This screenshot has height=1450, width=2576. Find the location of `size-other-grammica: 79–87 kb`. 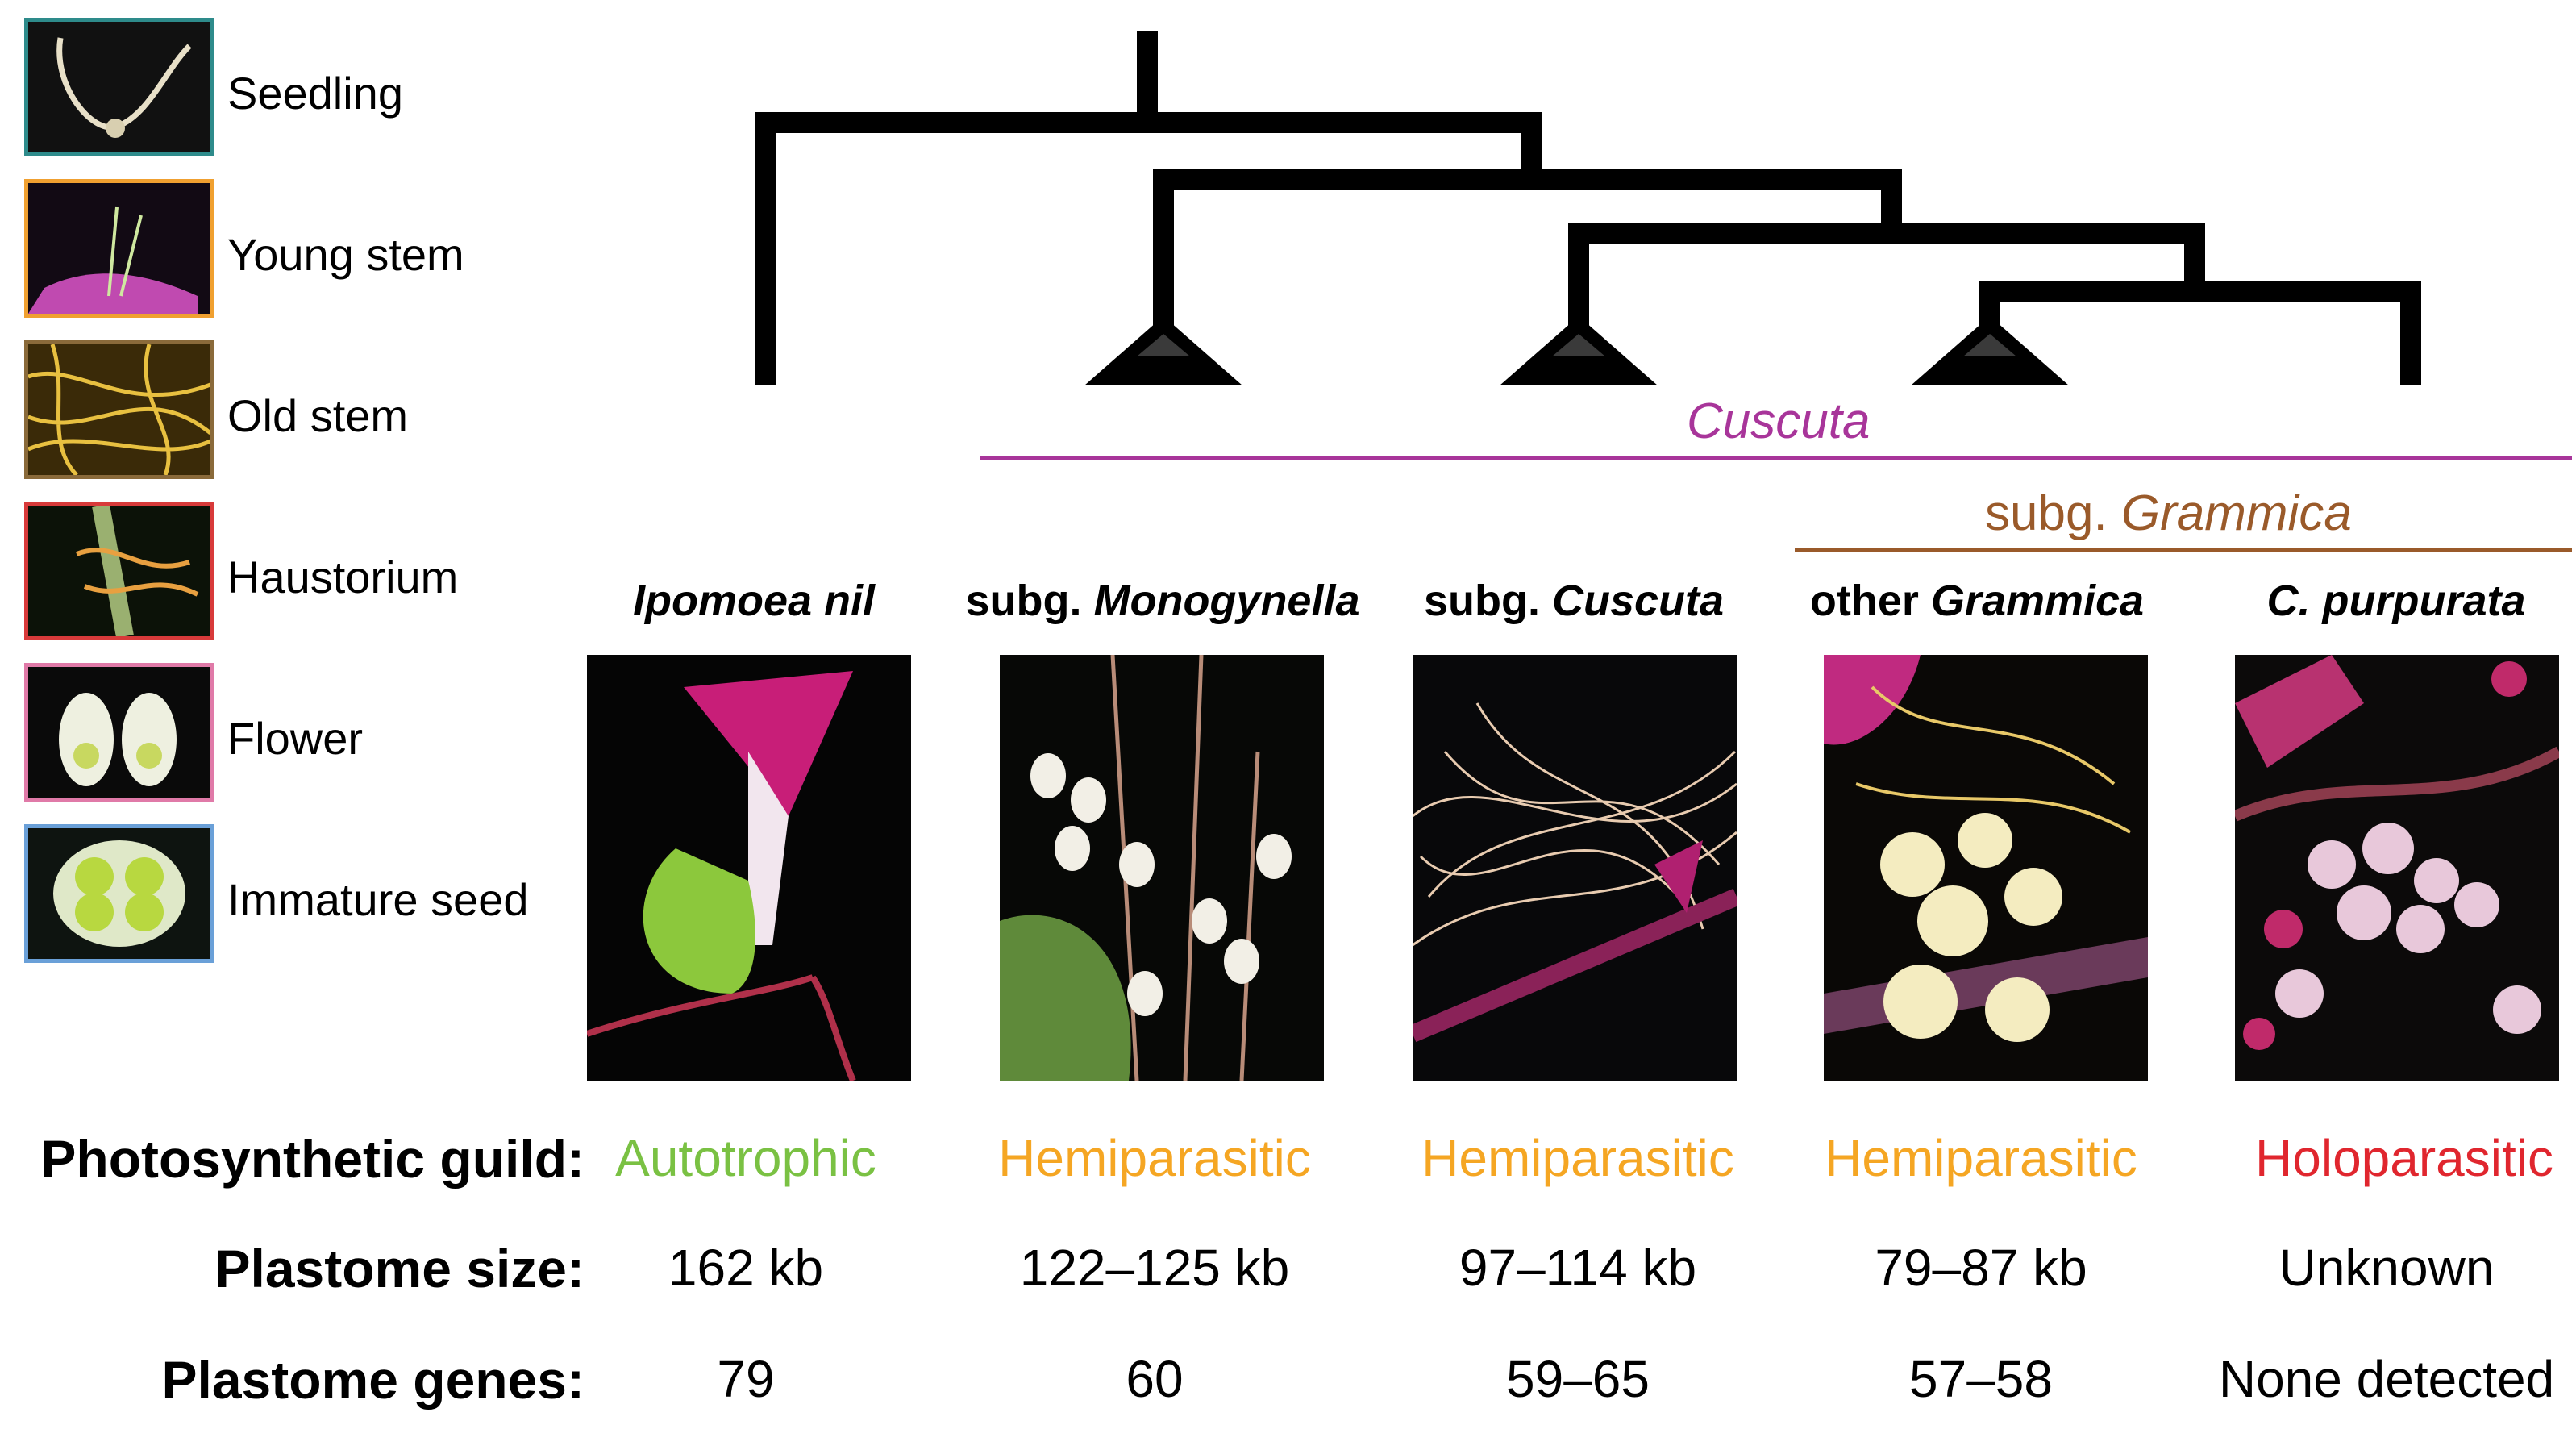

size-other-grammica: 79–87 kb is located at coordinates (1981, 1268).